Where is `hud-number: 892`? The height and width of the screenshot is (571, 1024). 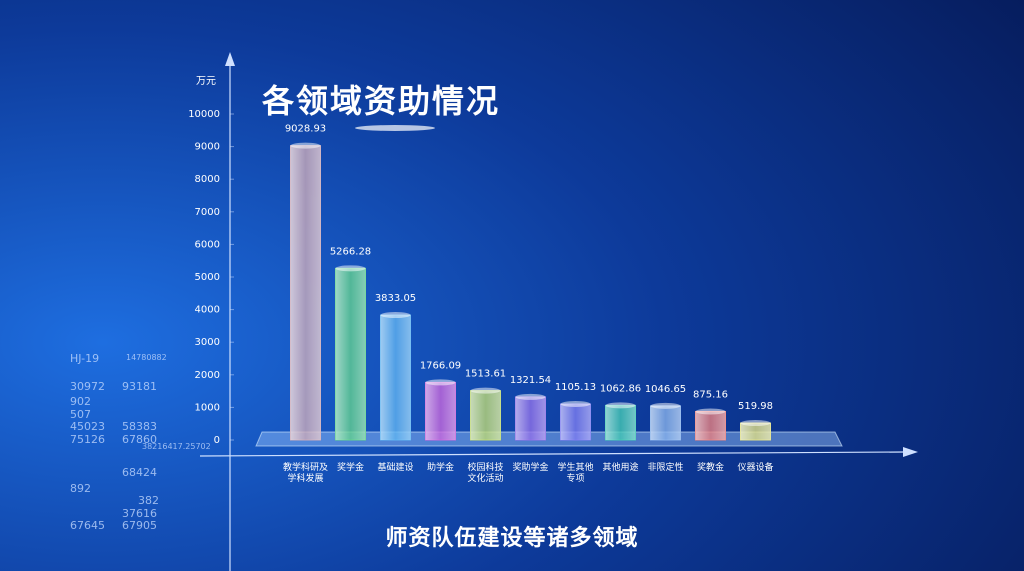
hud-number: 892 is located at coordinates (80, 488).